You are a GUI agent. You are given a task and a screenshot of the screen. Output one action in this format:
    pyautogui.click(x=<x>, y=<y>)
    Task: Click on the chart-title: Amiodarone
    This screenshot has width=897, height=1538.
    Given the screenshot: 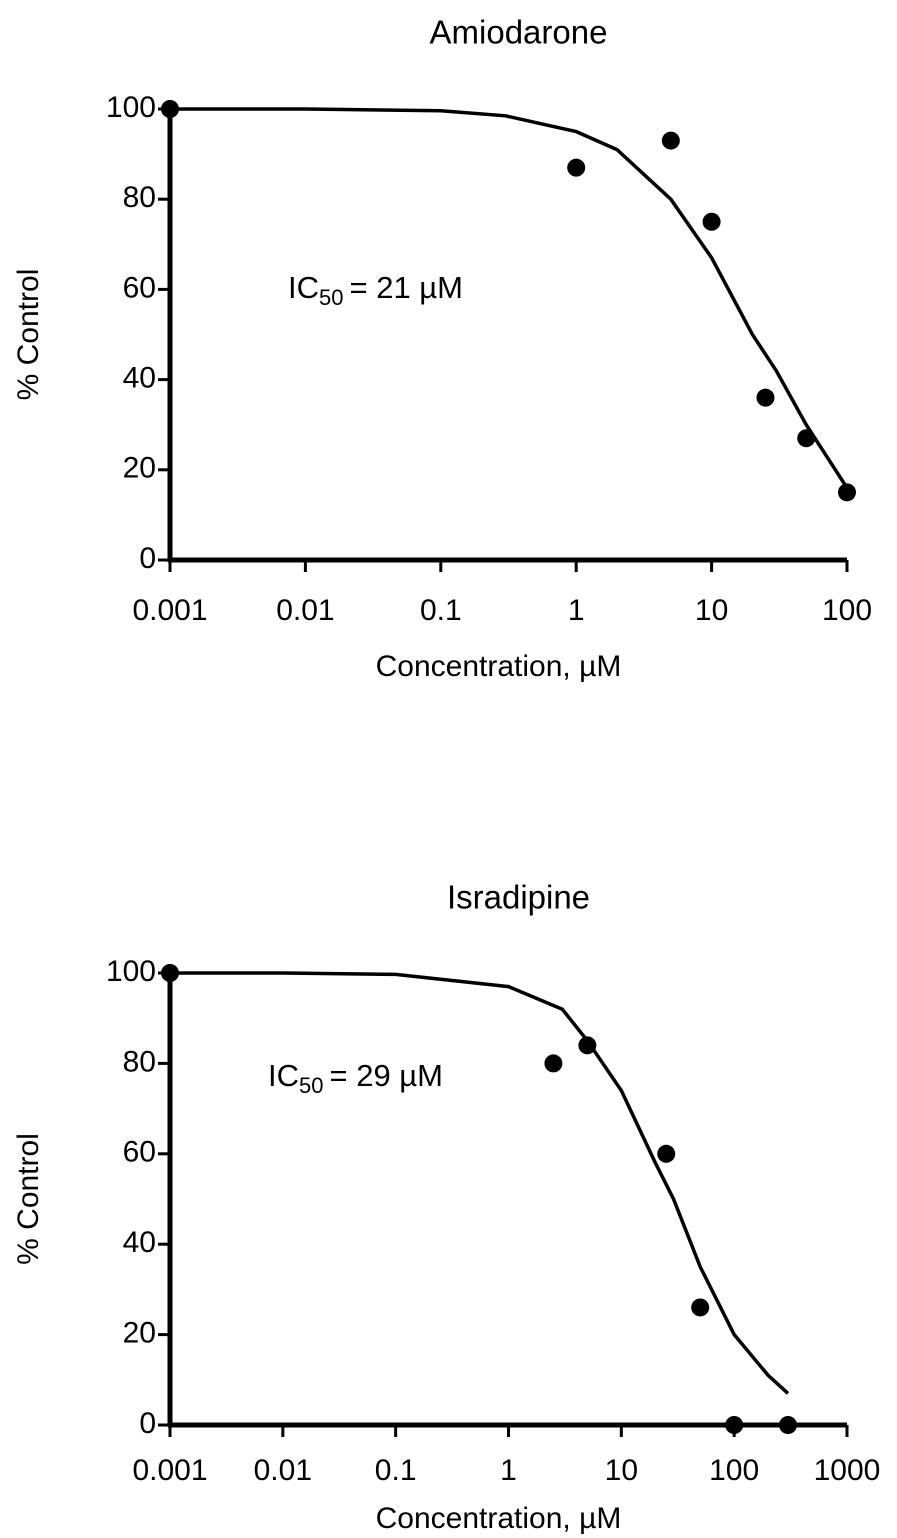 What is the action you would take?
    pyautogui.click(x=519, y=32)
    